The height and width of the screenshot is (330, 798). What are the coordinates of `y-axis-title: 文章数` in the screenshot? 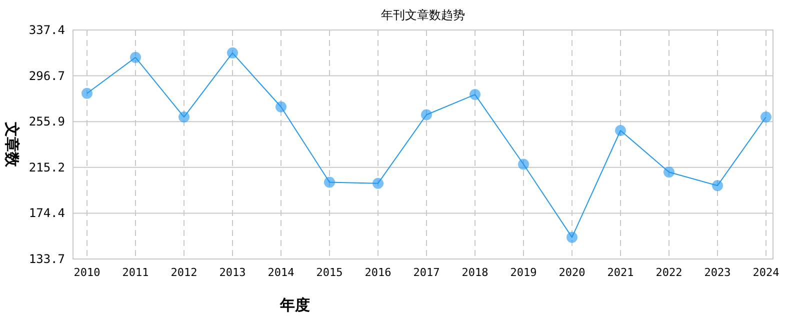 It's located at (12, 144).